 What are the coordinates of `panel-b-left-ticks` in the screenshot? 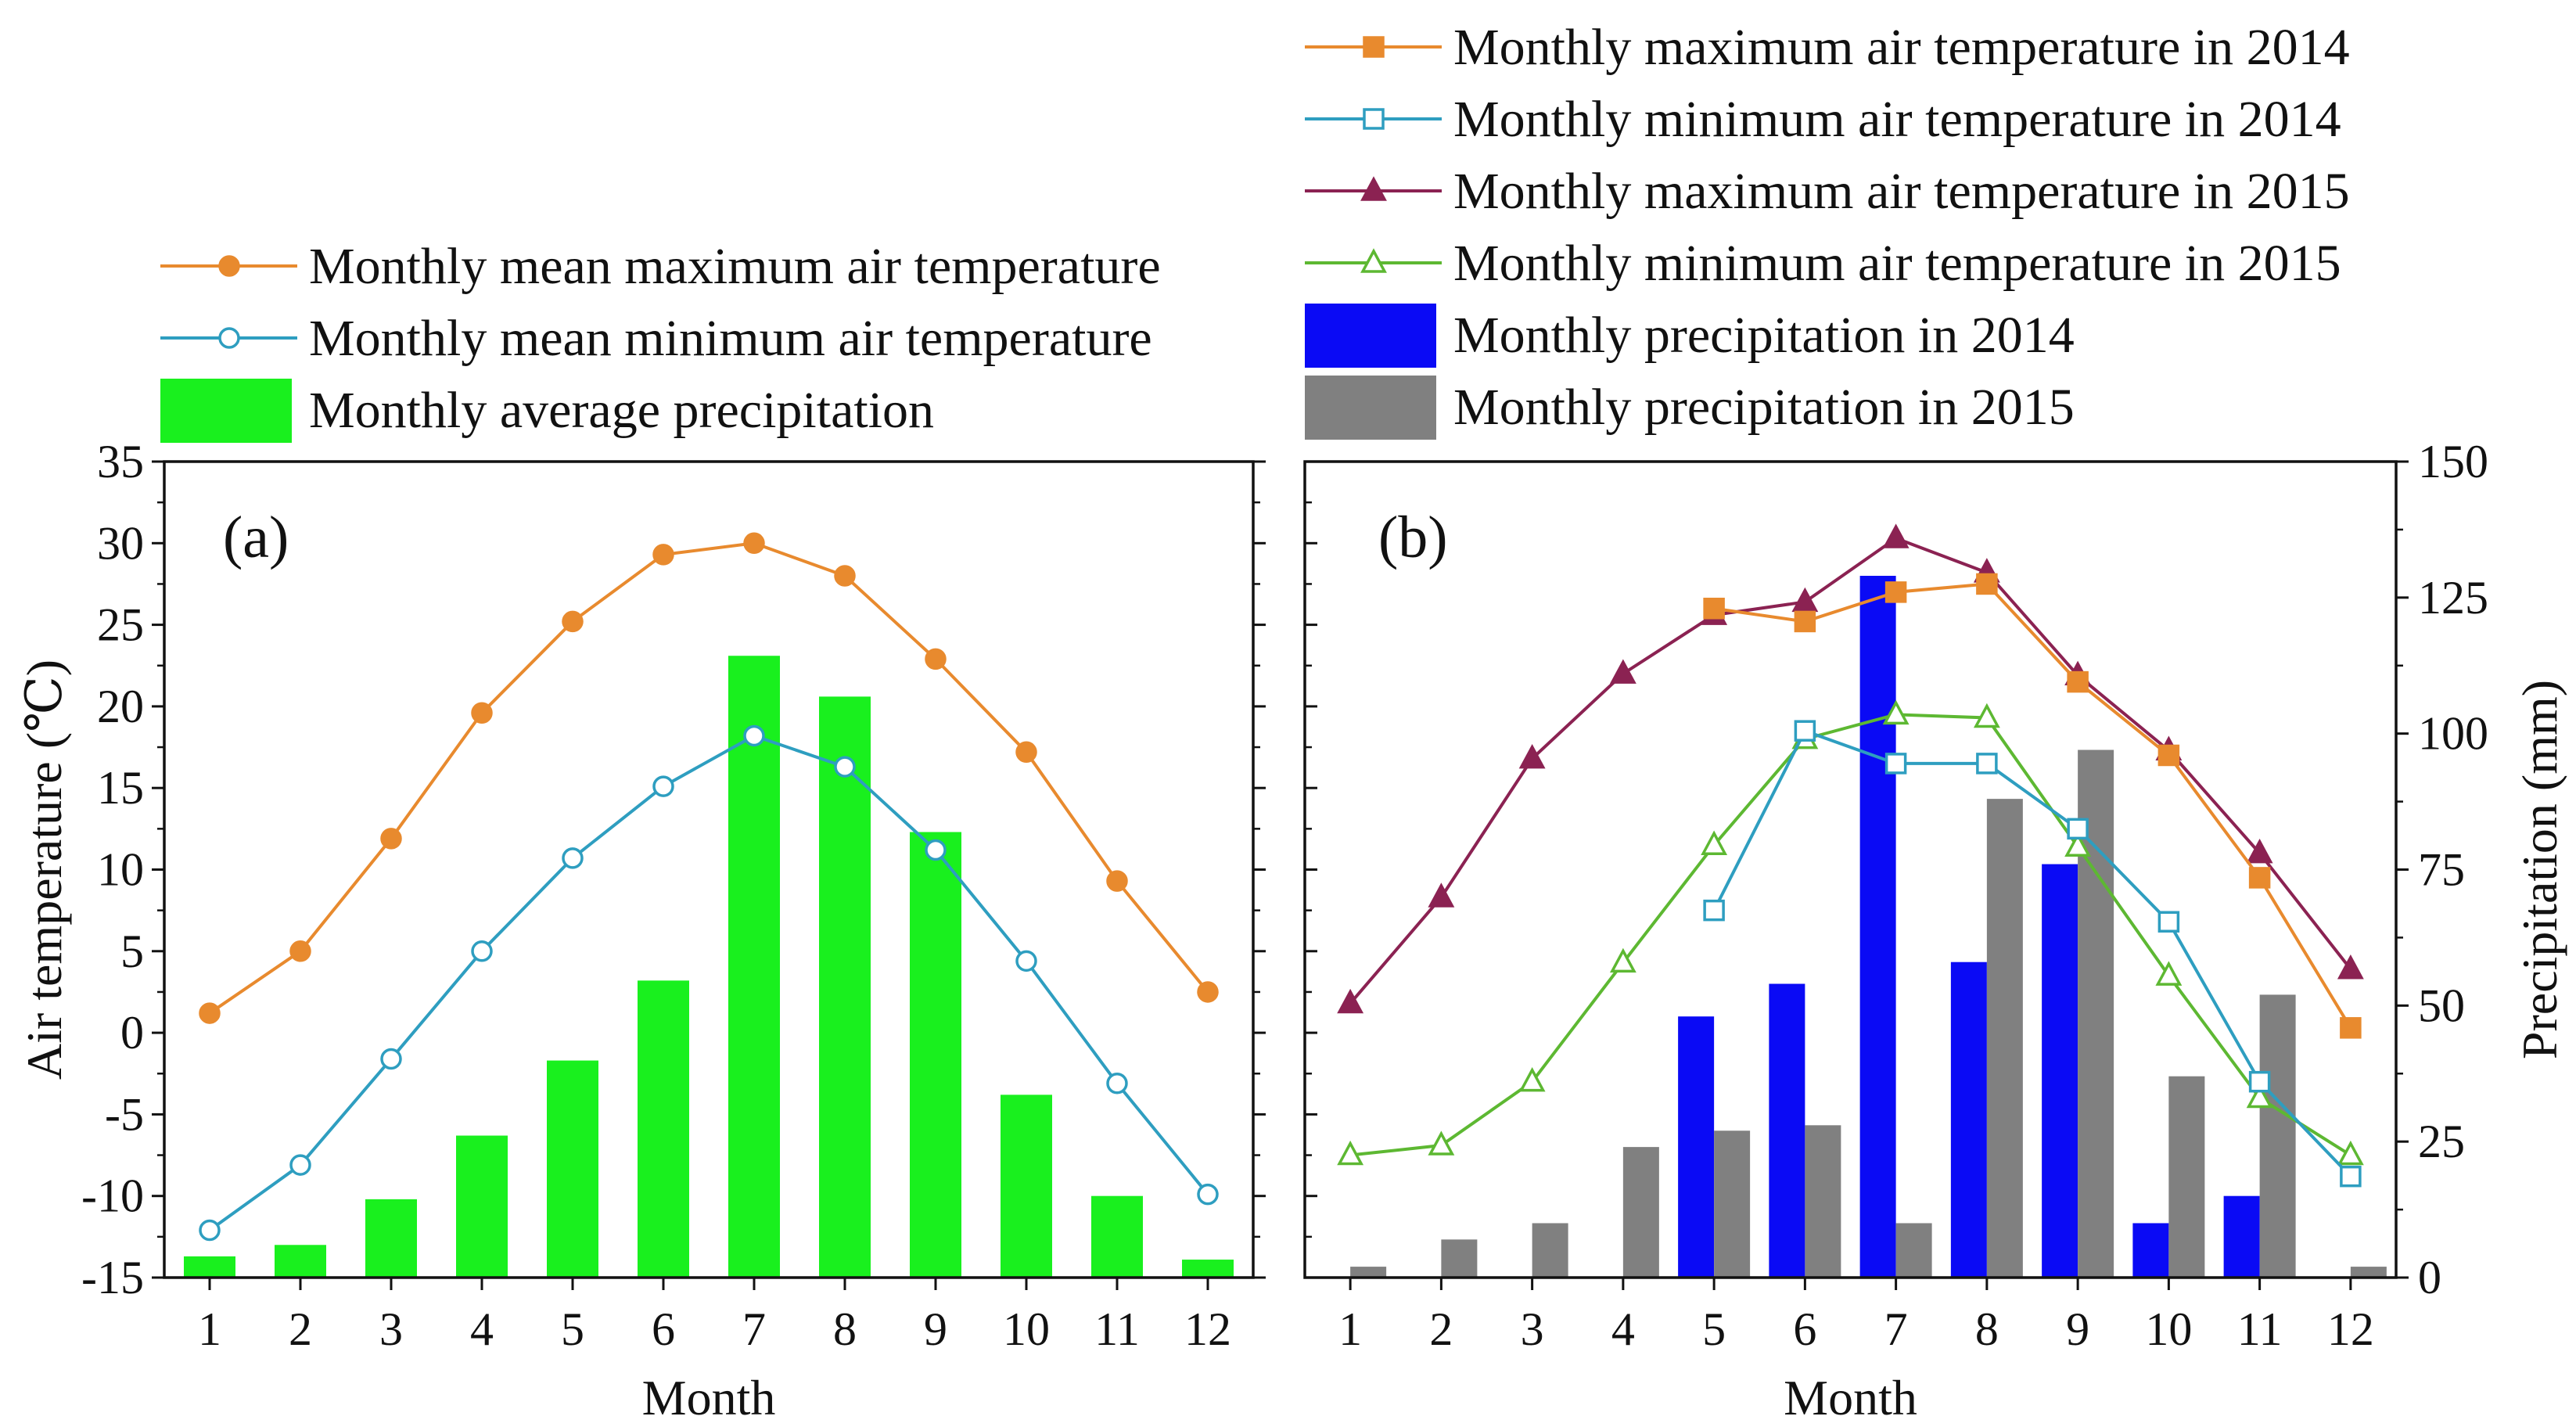 It's located at (1311, 869).